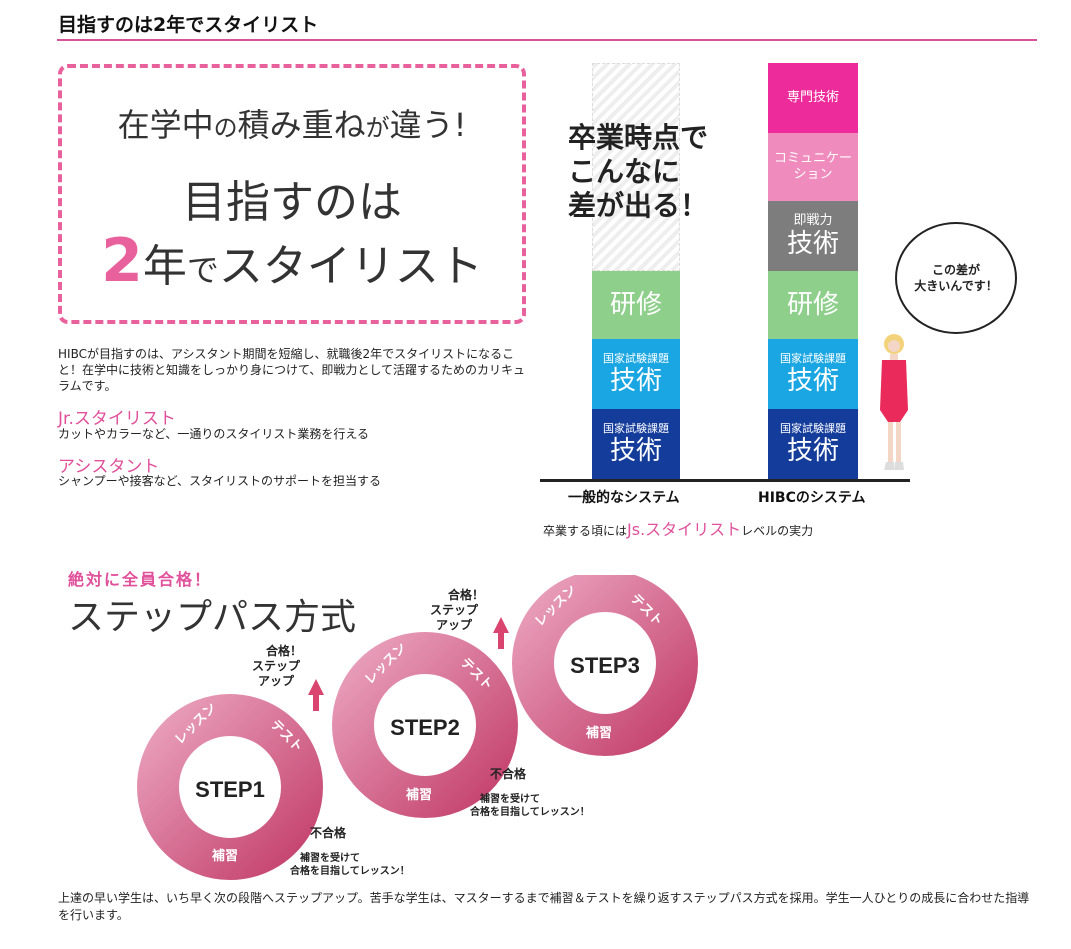 This screenshot has height=949, width=1071. Describe the element at coordinates (894, 402) in the screenshot. I see `woman-illustration` at that location.